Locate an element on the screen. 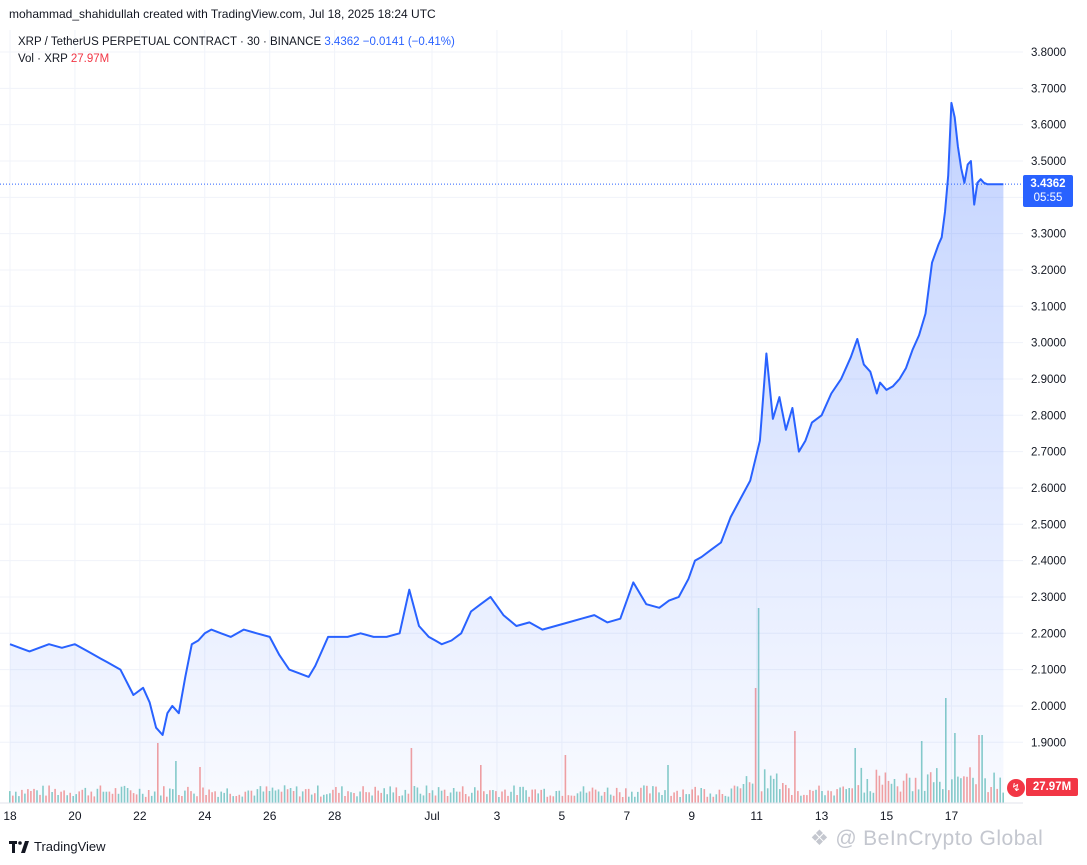 This screenshot has height=865, width=1087. legend-volume-value: 27.97M is located at coordinates (90, 59).